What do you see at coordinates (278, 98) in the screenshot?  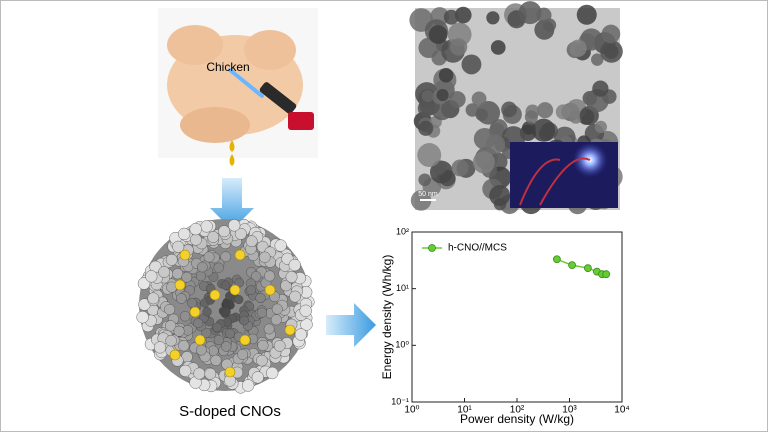 I see `torch` at bounding box center [278, 98].